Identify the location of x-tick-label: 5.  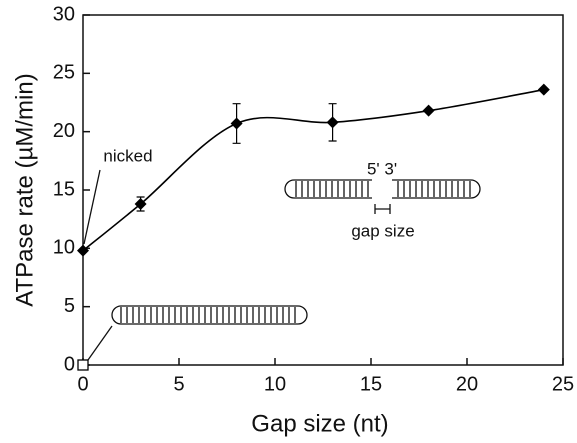
(178, 384).